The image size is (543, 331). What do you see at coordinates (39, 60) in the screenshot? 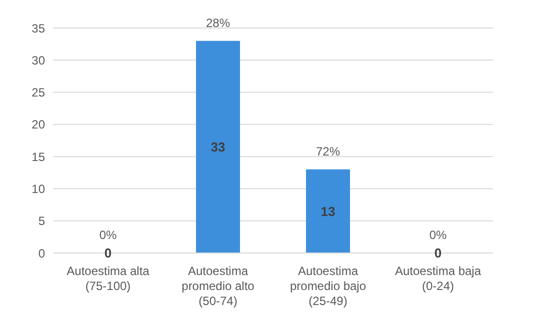
I see `y-tick-label: 30` at bounding box center [39, 60].